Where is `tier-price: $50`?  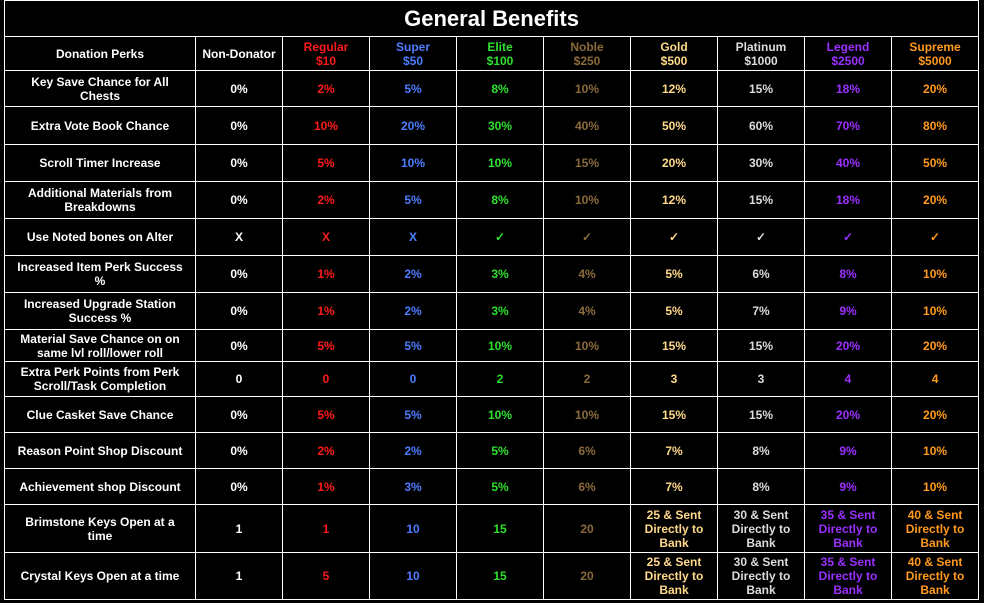 tier-price: $50 is located at coordinates (413, 60).